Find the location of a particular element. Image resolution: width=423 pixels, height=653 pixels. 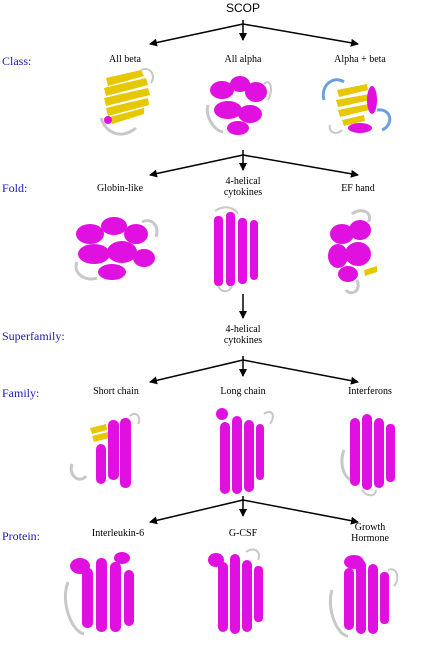

structure-g-csf is located at coordinates (235, 591).